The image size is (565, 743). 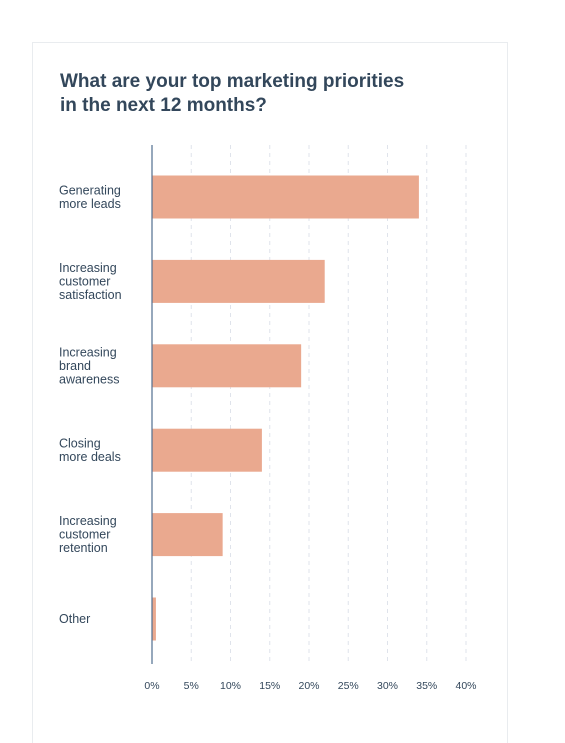 I want to click on category-label-line: more deals, so click(x=90, y=457).